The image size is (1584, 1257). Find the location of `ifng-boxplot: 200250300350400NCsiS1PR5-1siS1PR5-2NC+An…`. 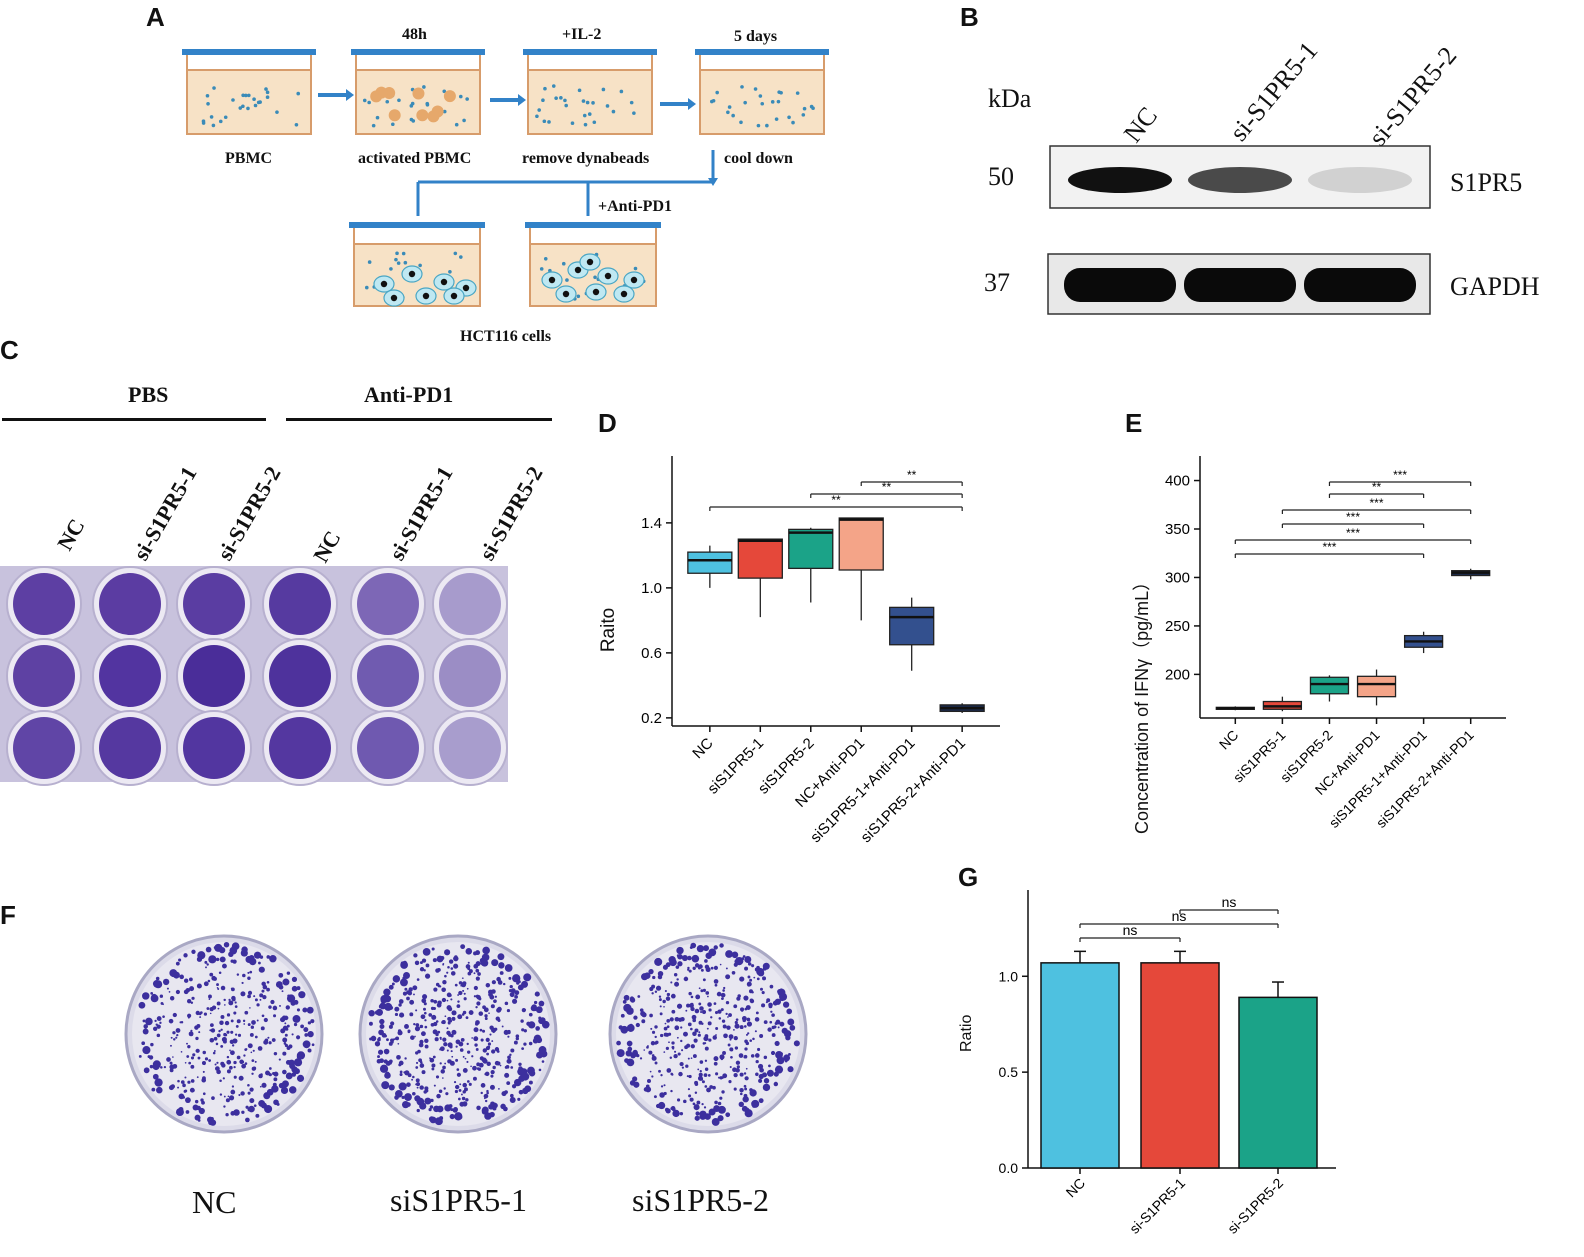

ifng-boxplot: 200250300350400NCsiS1PR5-1siS1PR5-2NC+An… is located at coordinates (1335, 643).